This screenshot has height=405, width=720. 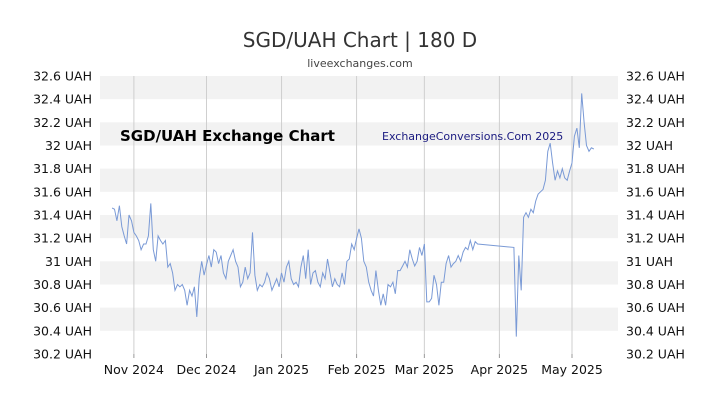 What do you see at coordinates (359, 63) in the screenshot?
I see `chart-subtitle: liveexchanges.com` at bounding box center [359, 63].